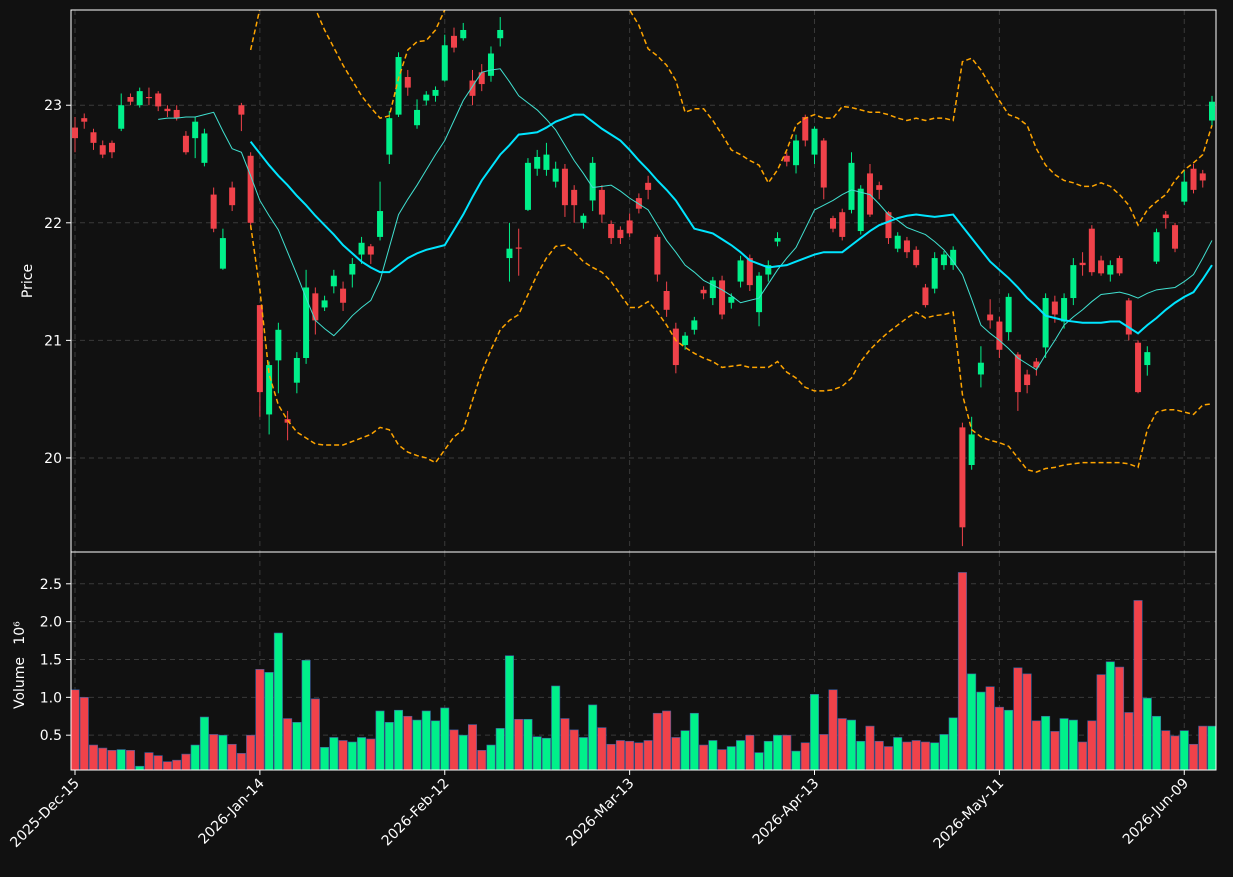 The width and height of the screenshot is (1233, 877). Describe the element at coordinates (786, 812) in the screenshot. I see `x-tick-label: 2026-Apr-13` at that location.